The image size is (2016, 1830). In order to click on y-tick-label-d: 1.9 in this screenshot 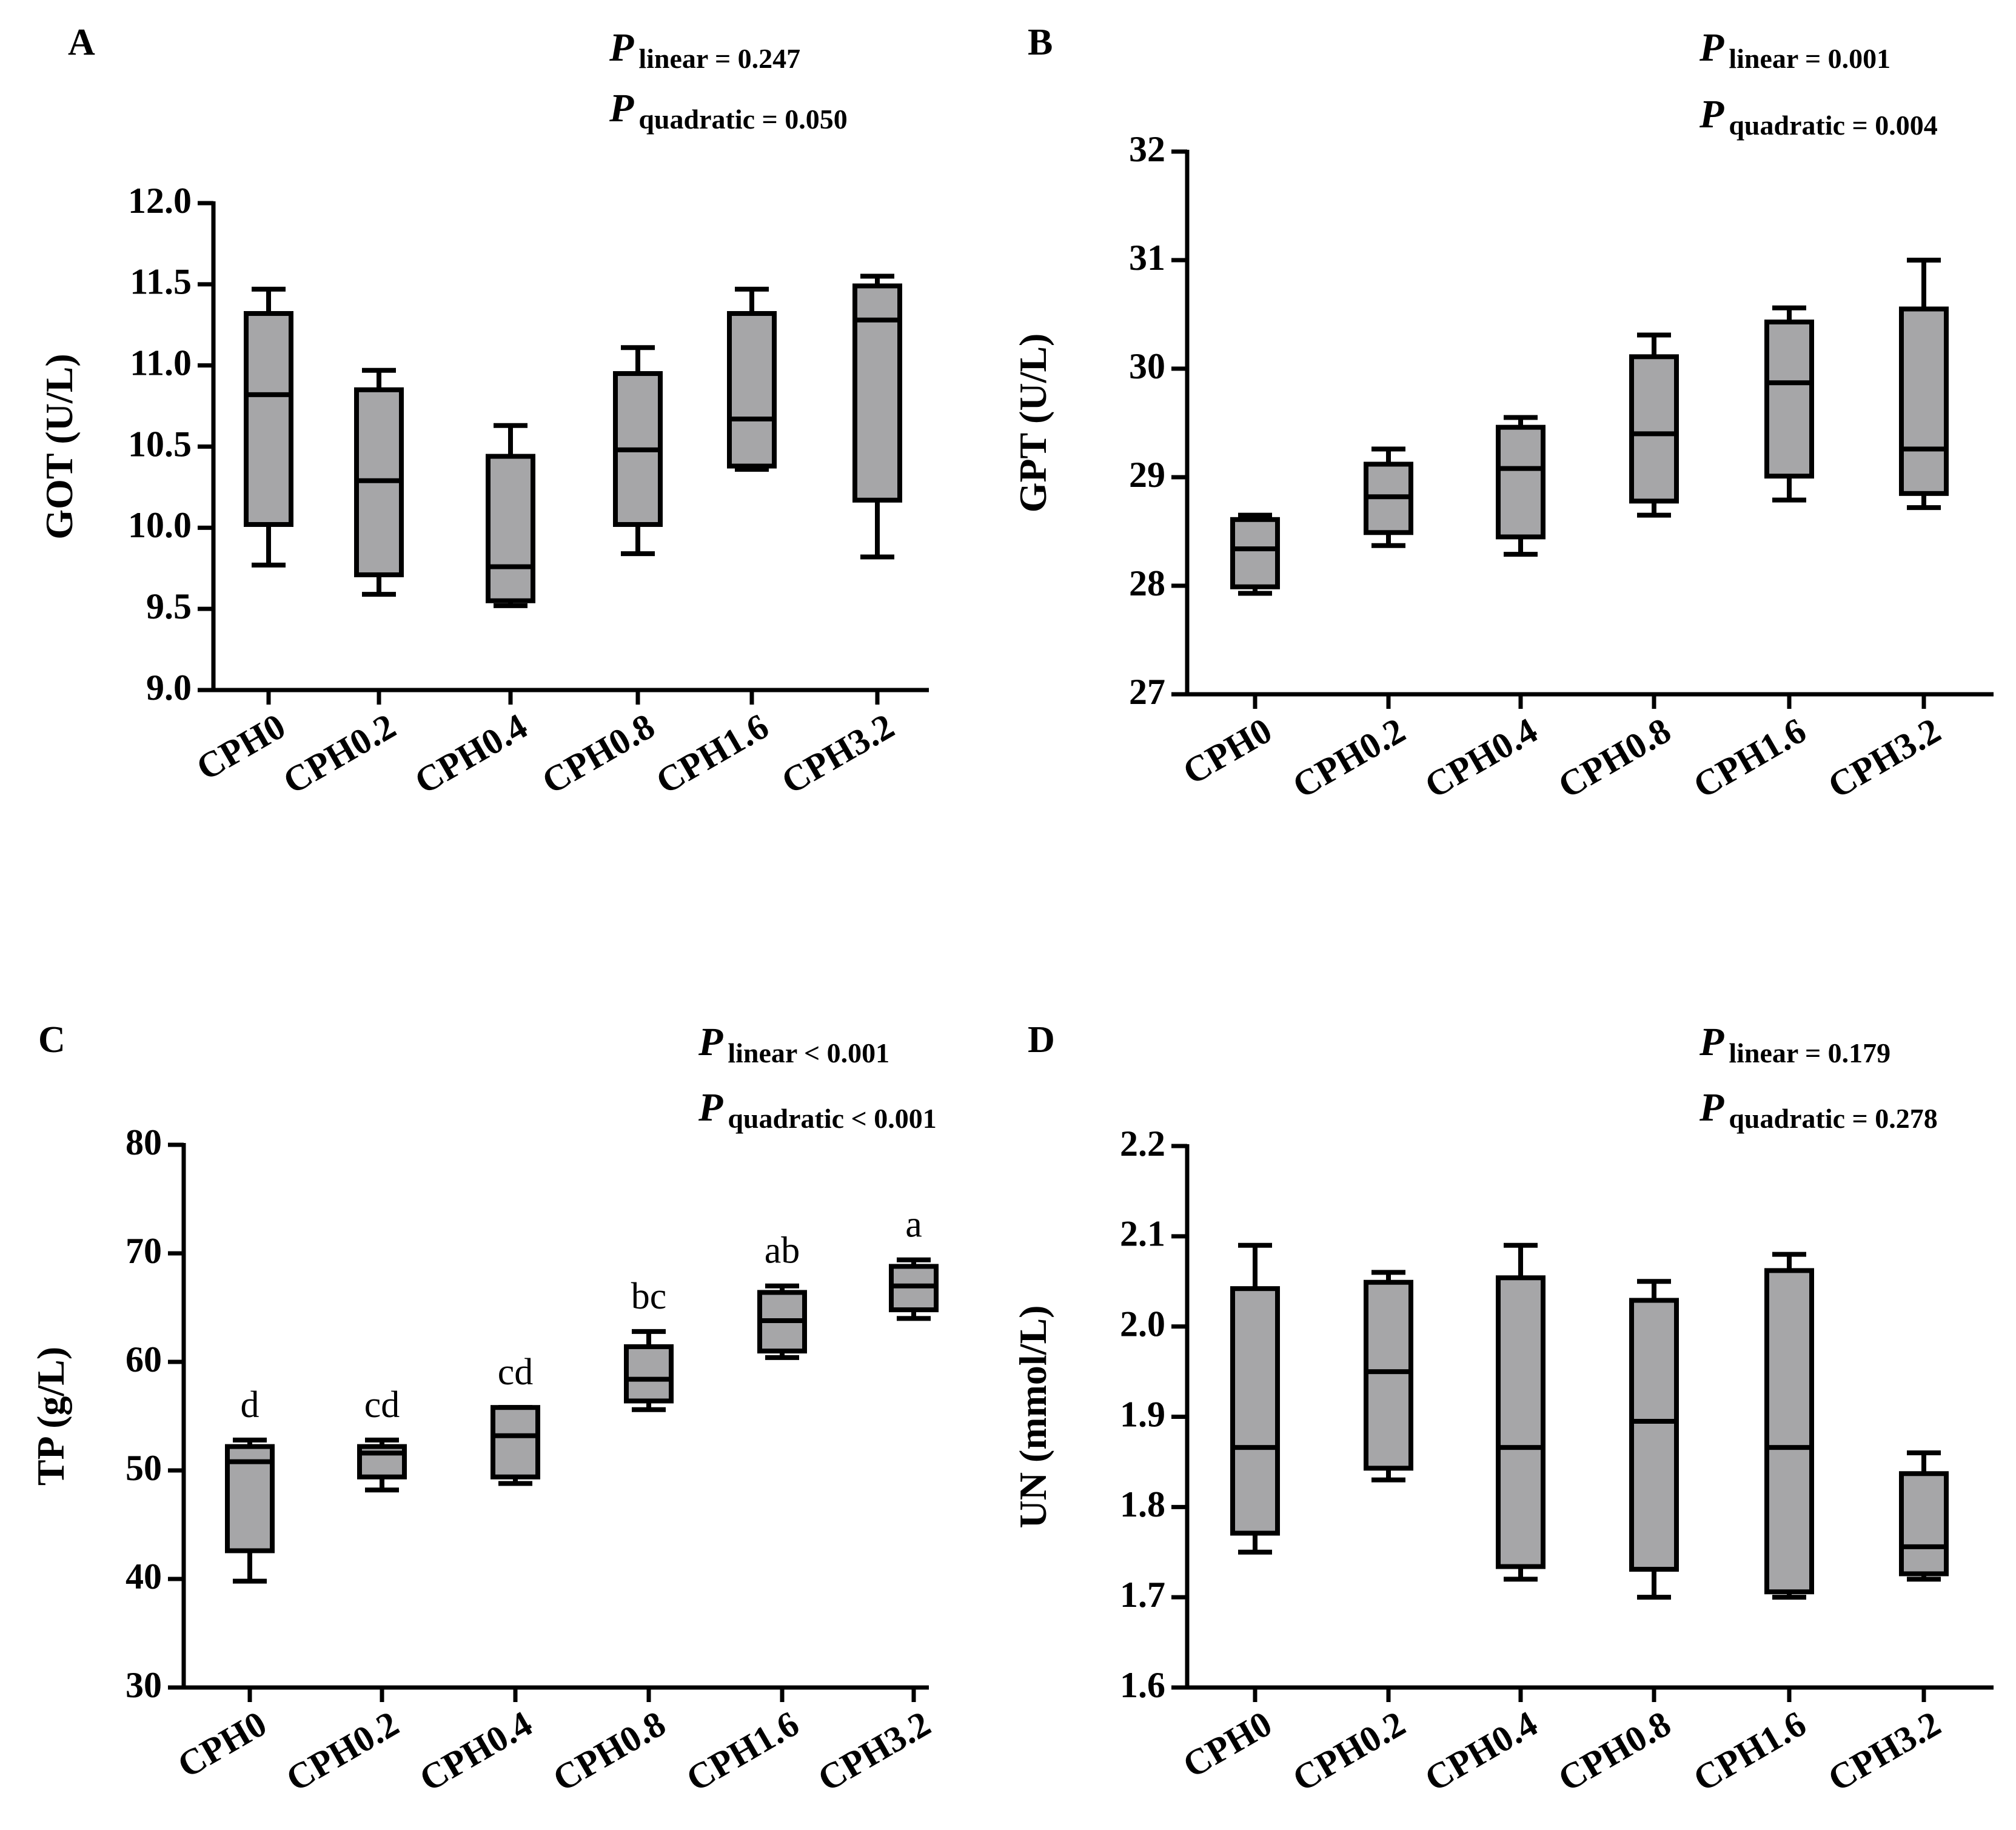, I will do `click(1142, 1414)`.